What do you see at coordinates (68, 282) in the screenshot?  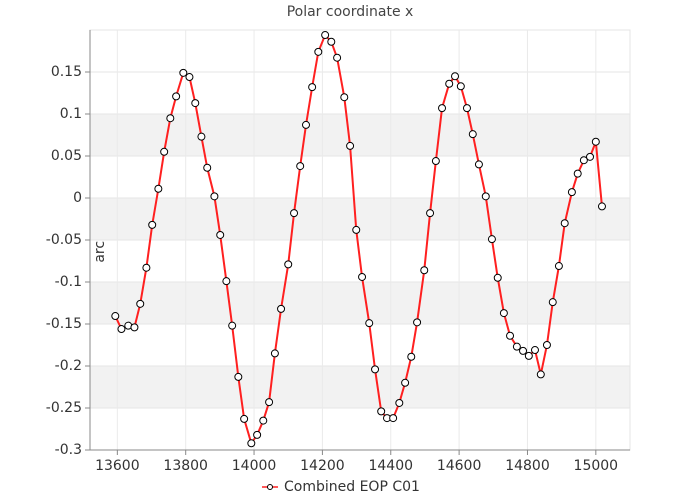 I see `y-tick-label: -0.1` at bounding box center [68, 282].